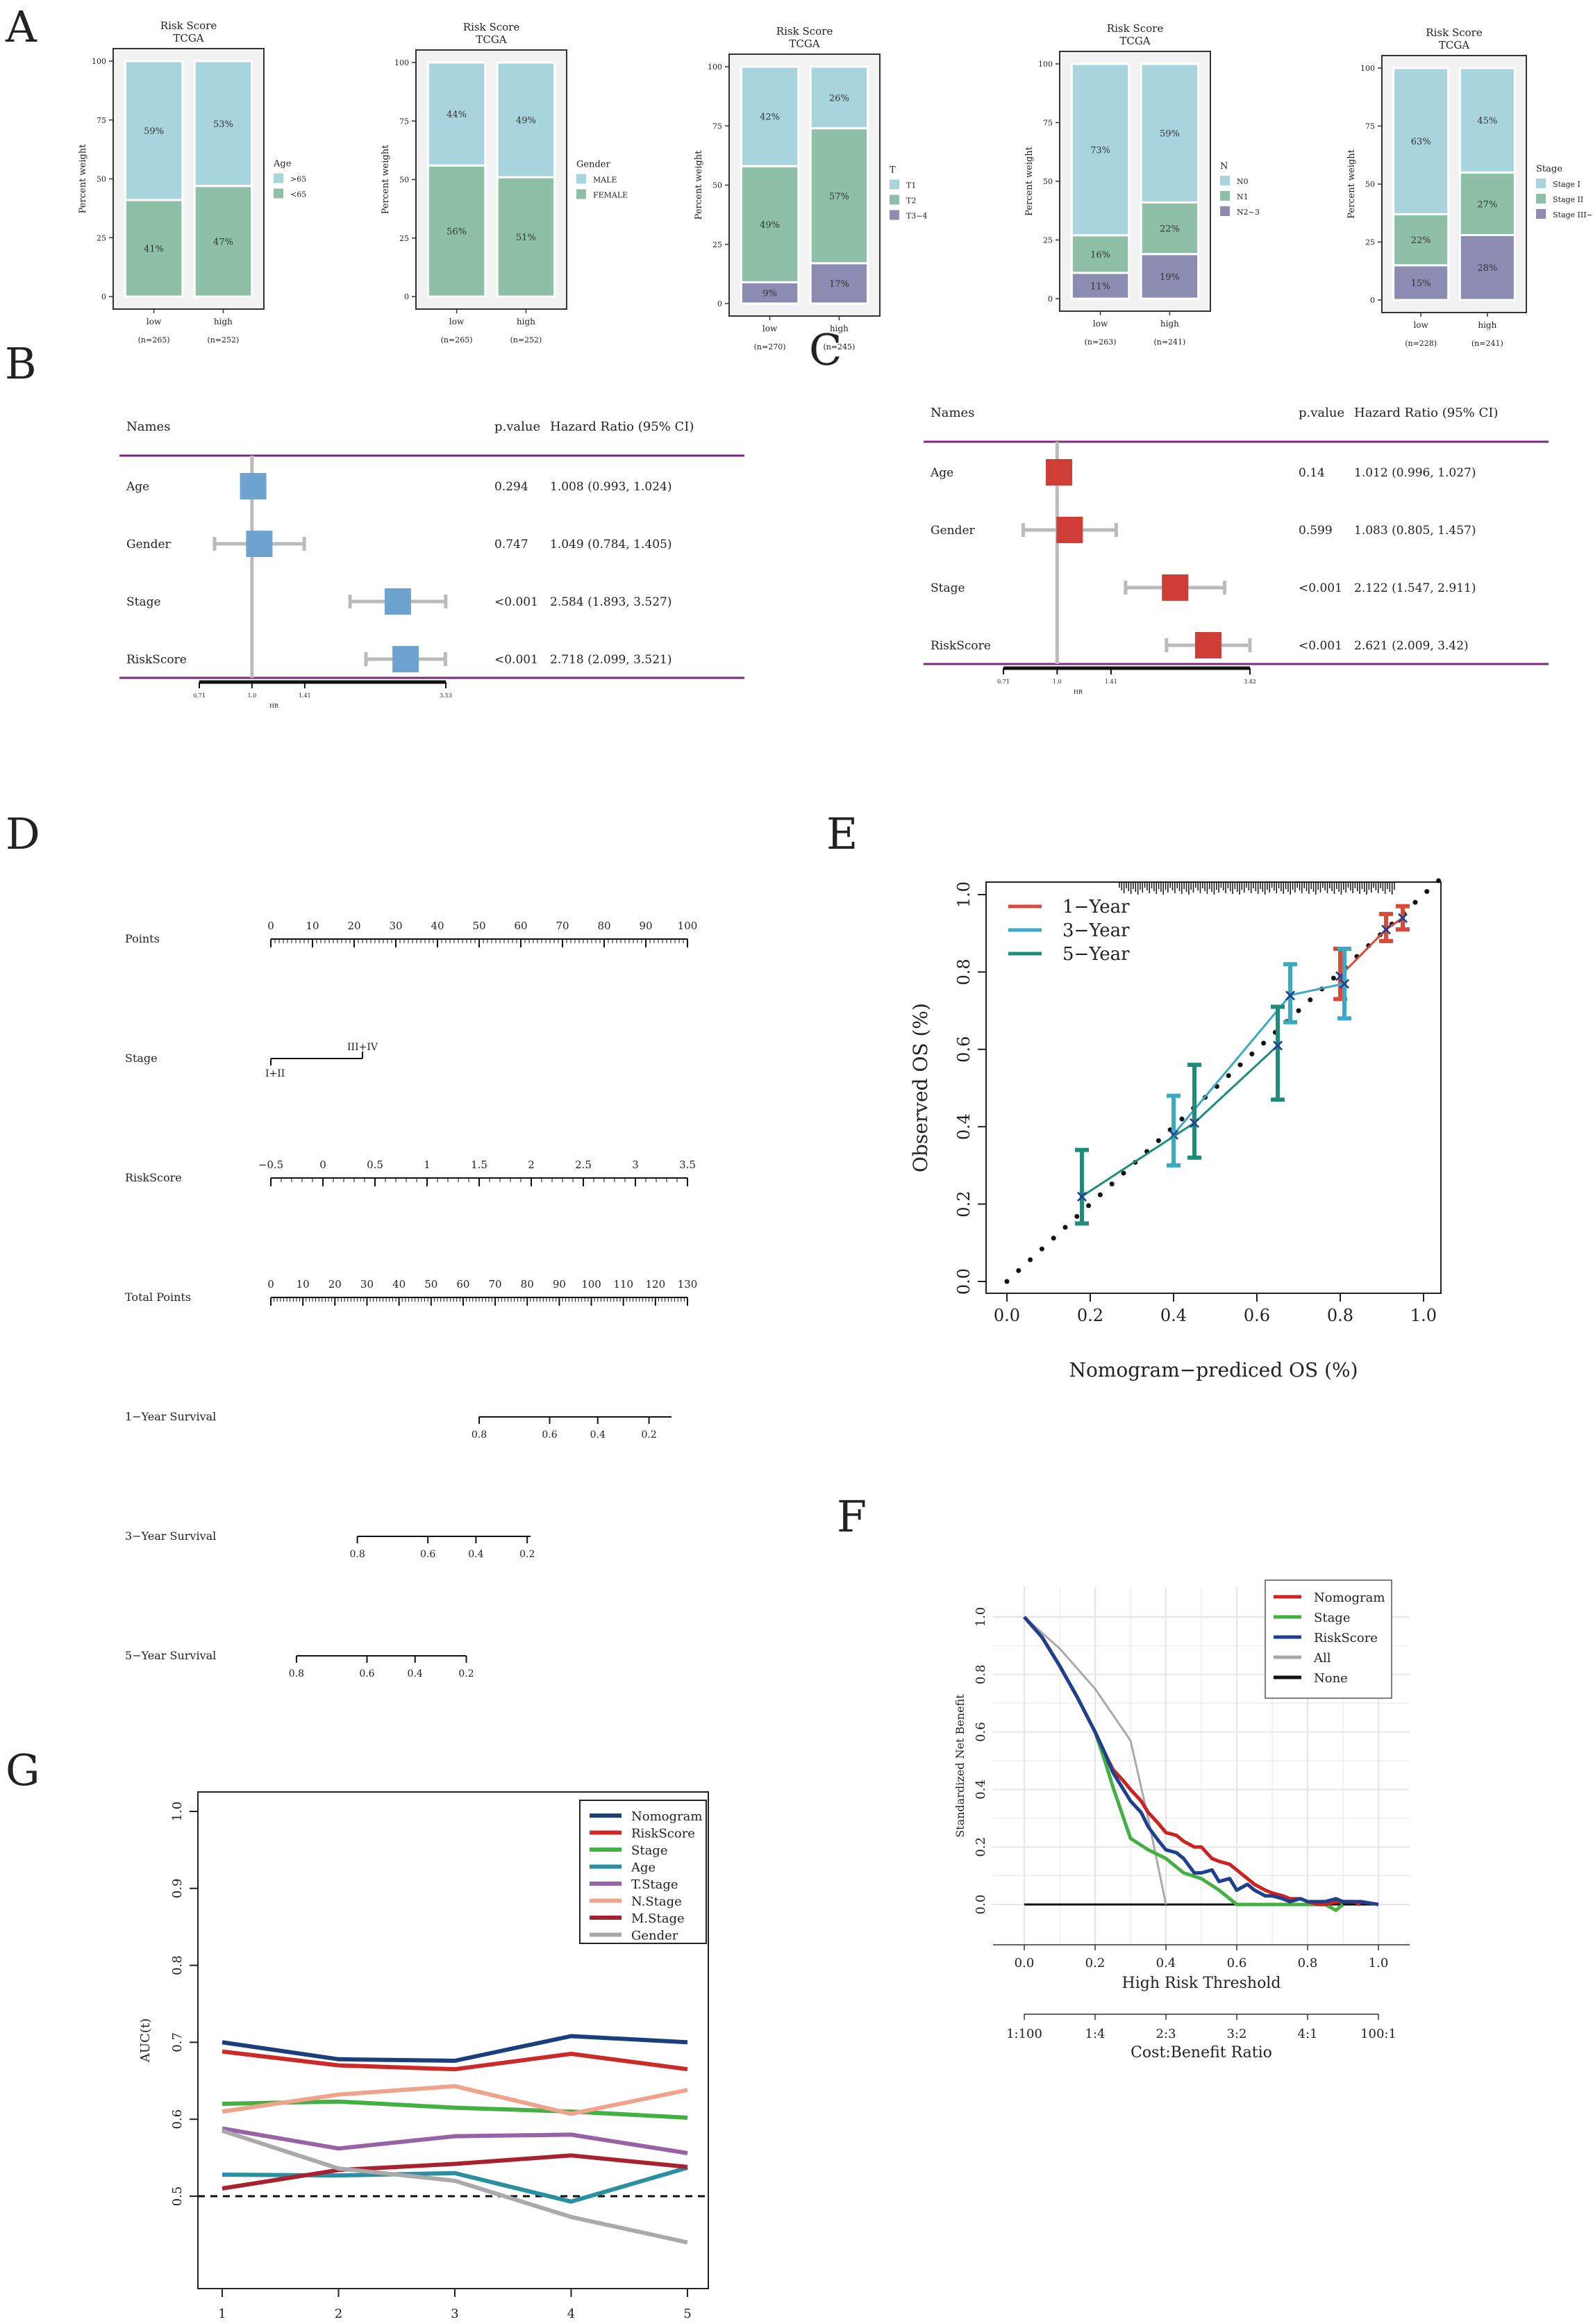 Image resolution: width=1593 pixels, height=2324 pixels. Describe the element at coordinates (839, 98) in the screenshot. I see `bar-data-label: 26%` at that location.